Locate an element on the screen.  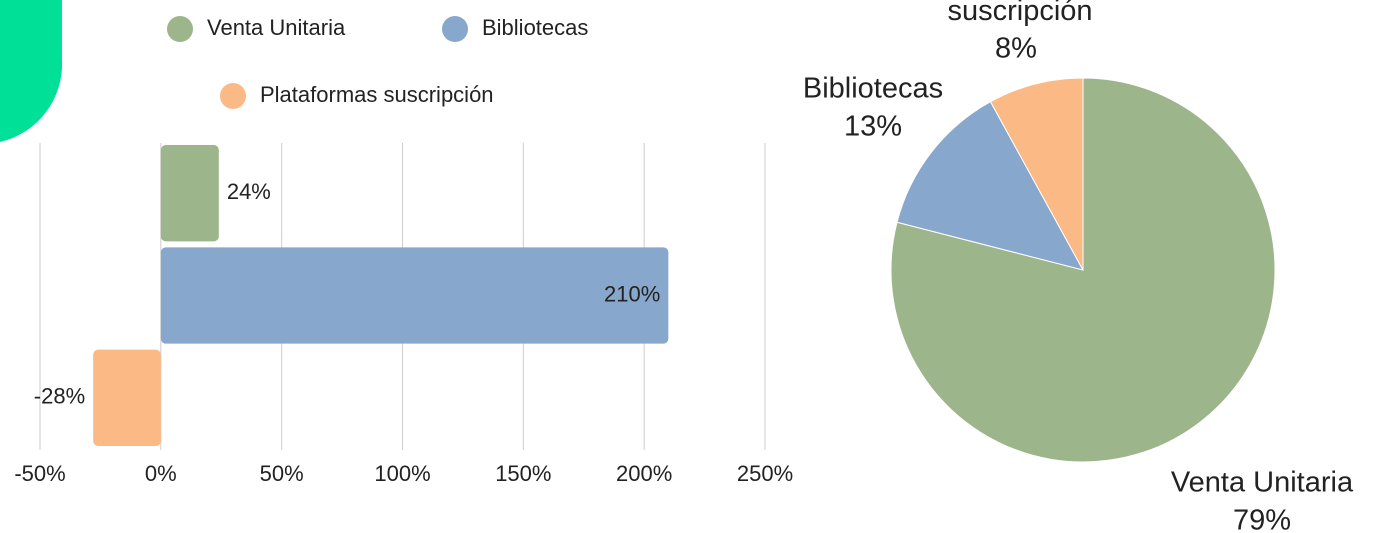
legend-label: Plataformas suscripción is located at coordinates (377, 94).